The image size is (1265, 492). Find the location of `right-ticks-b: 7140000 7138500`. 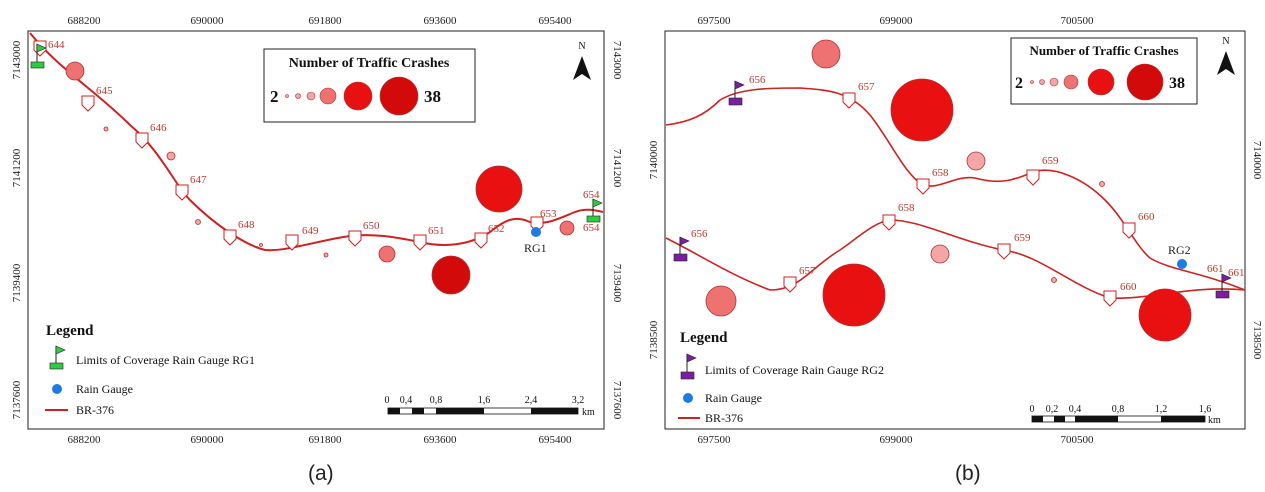

right-ticks-b: 7140000 7138500 is located at coordinates (1257, 250).